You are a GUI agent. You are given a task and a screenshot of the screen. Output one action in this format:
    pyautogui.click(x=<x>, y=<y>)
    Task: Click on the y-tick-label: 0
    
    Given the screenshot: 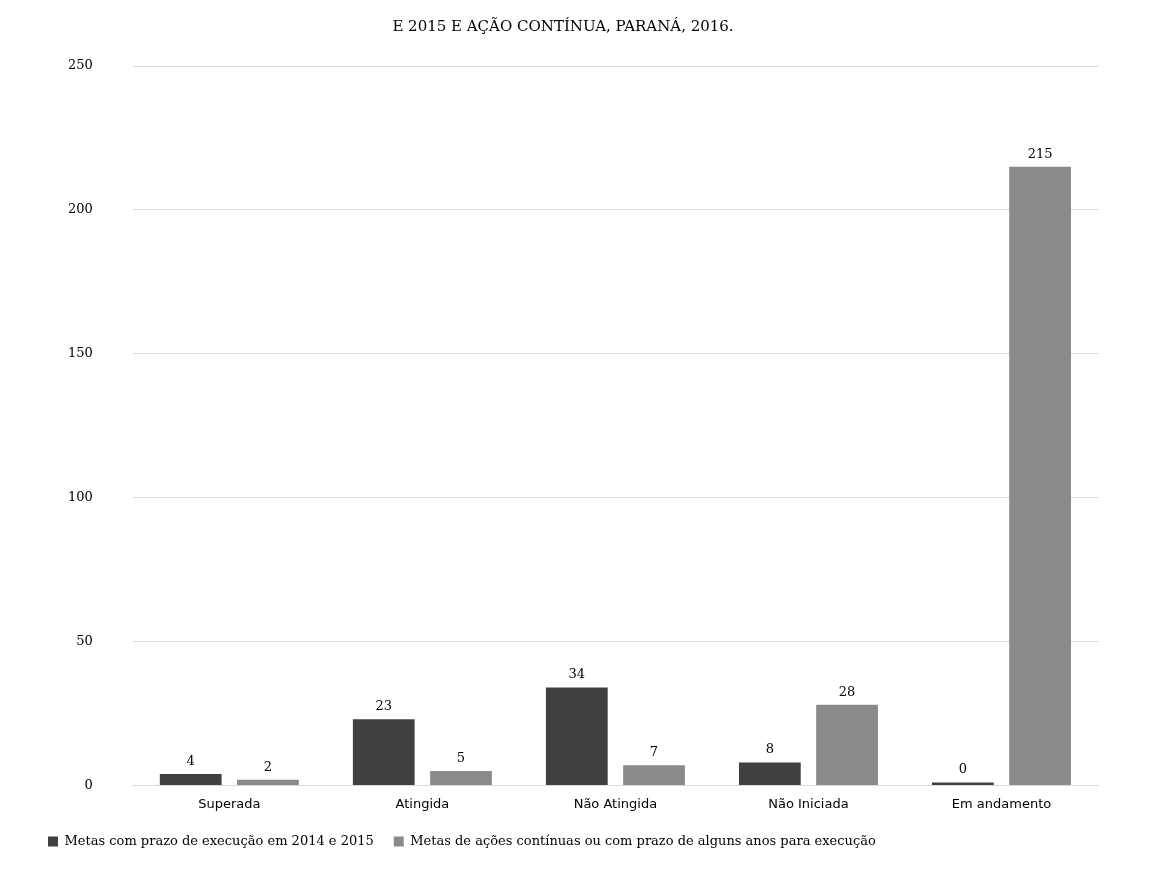 What is the action you would take?
    pyautogui.click(x=88, y=784)
    